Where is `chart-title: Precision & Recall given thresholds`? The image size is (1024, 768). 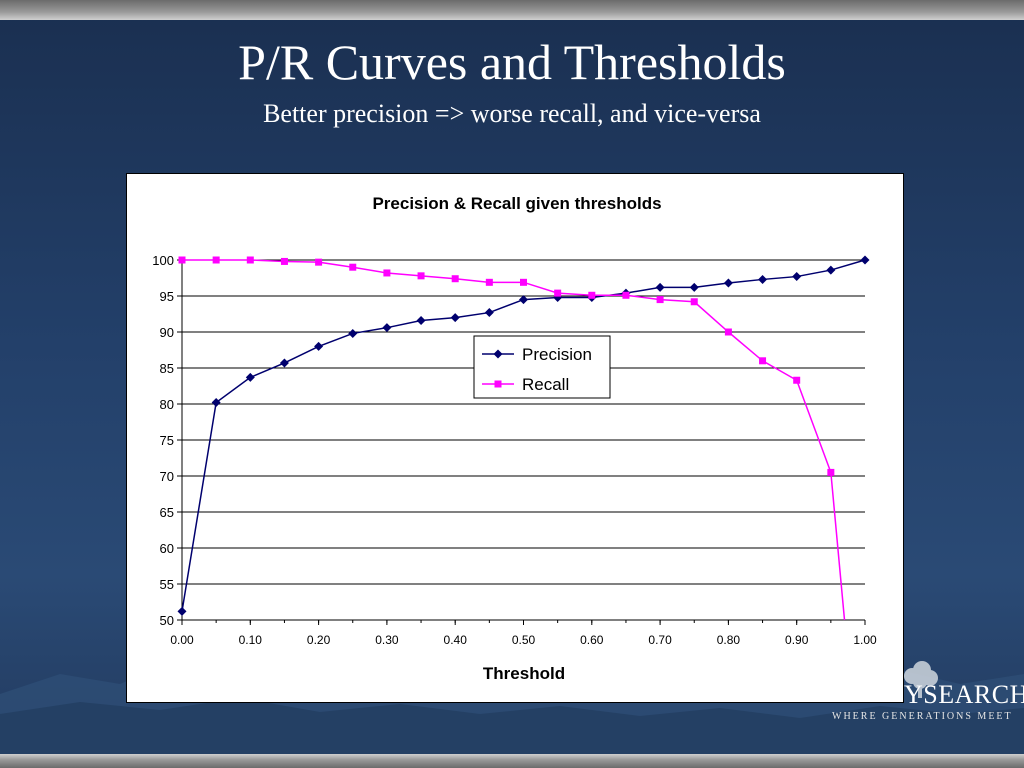 chart-title: Precision & Recall given thresholds is located at coordinates (516, 203).